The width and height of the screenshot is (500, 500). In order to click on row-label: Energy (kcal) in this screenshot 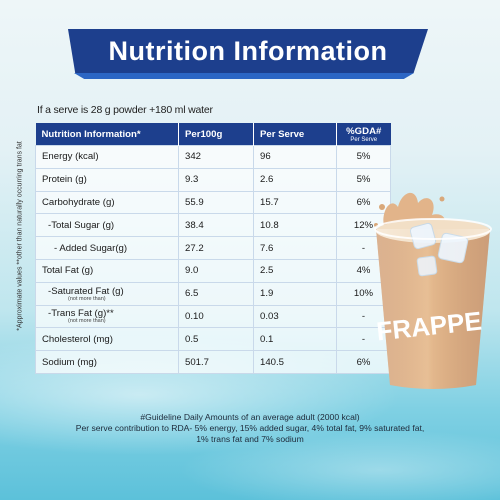, I will do `click(107, 157)`.